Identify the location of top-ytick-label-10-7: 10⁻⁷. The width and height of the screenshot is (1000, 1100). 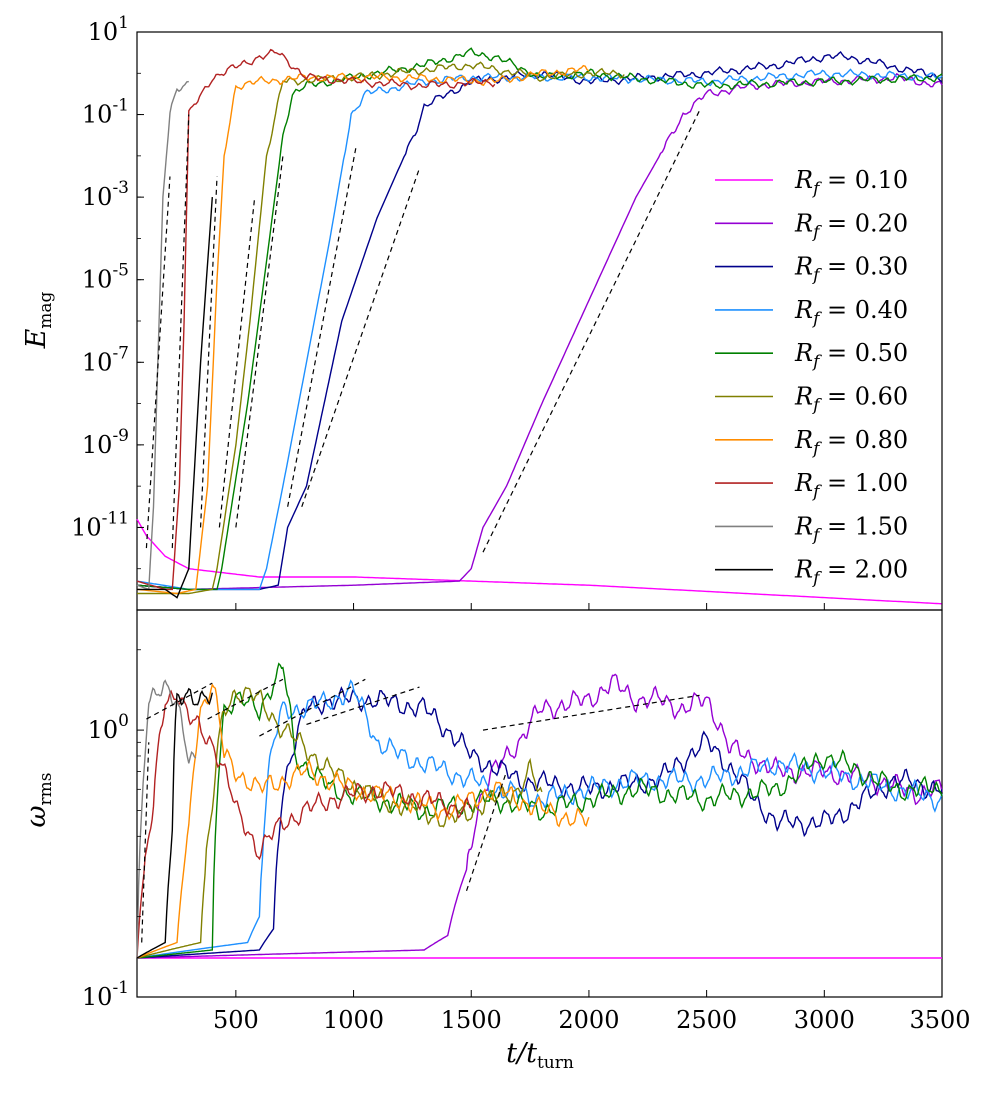
(105, 359).